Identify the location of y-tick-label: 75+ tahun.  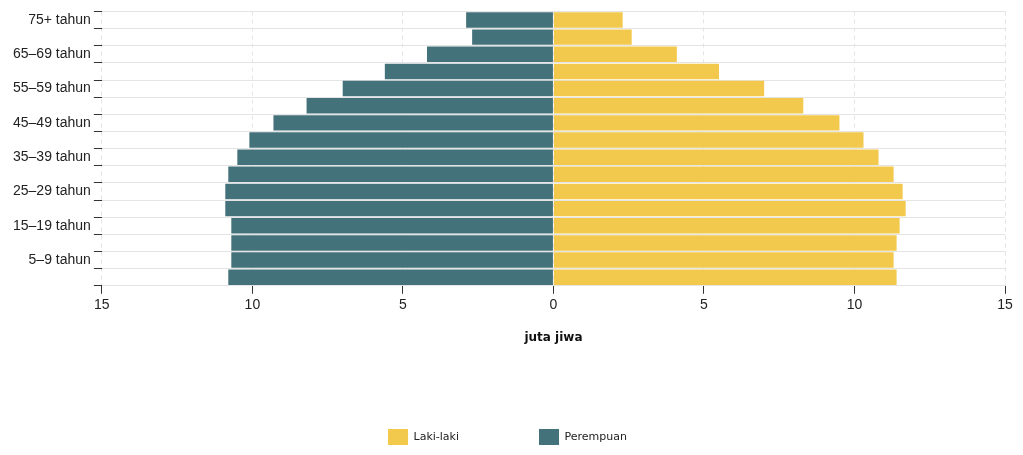
(59, 18).